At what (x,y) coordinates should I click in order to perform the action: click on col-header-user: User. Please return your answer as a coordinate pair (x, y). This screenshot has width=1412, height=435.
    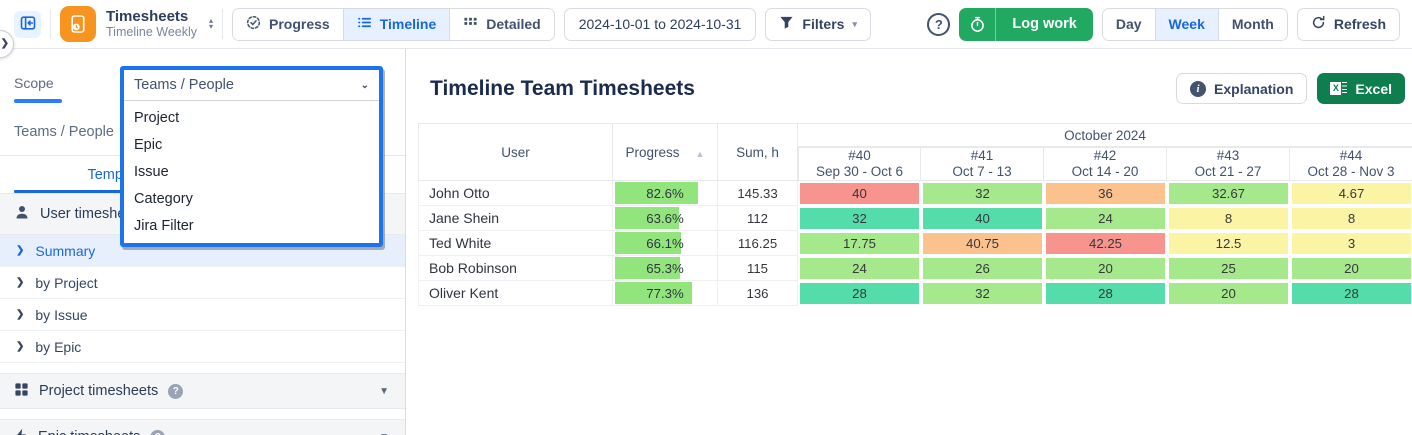
    Looking at the image, I should click on (515, 152).